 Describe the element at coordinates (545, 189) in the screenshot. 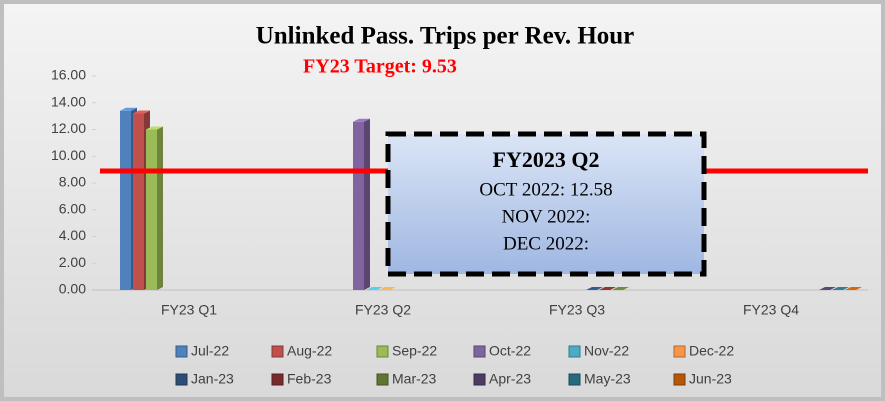

I see `annotation-line: OCT 2022: 12.58` at that location.